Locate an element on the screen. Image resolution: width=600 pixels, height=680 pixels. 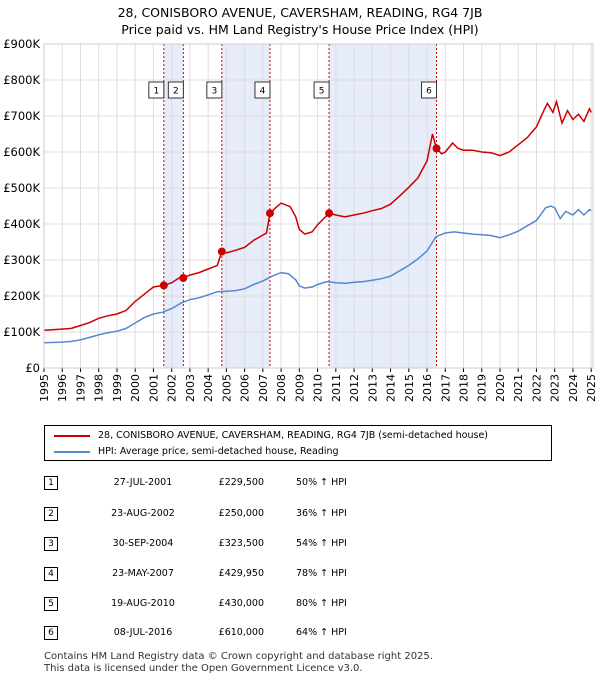
x-tick-label: 2008 is located at coordinates (281, 388).